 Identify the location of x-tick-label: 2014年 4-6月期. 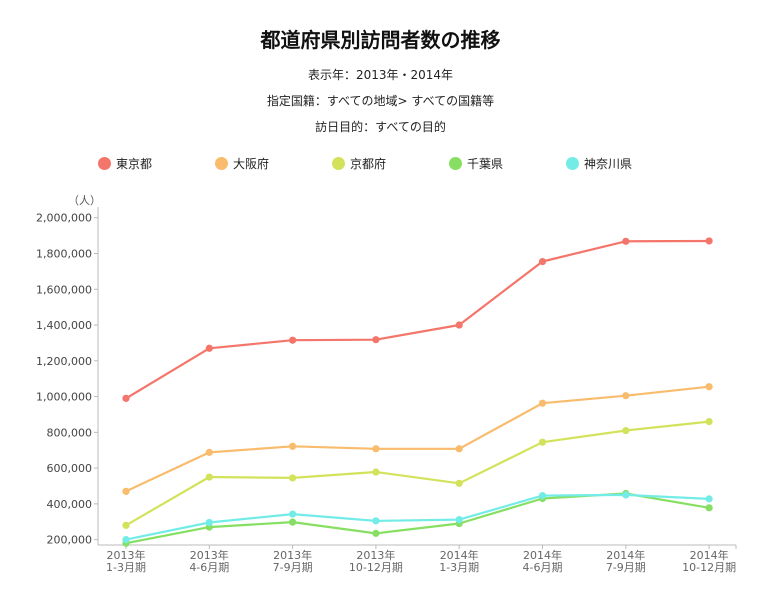
(543, 561).